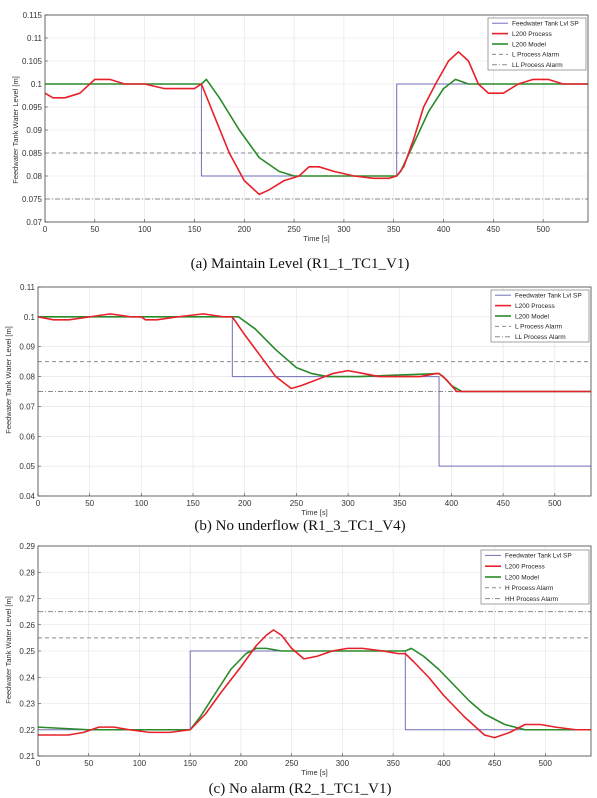  Describe the element at coordinates (27, 466) in the screenshot. I see `y-tick-label: 0.05` at that location.